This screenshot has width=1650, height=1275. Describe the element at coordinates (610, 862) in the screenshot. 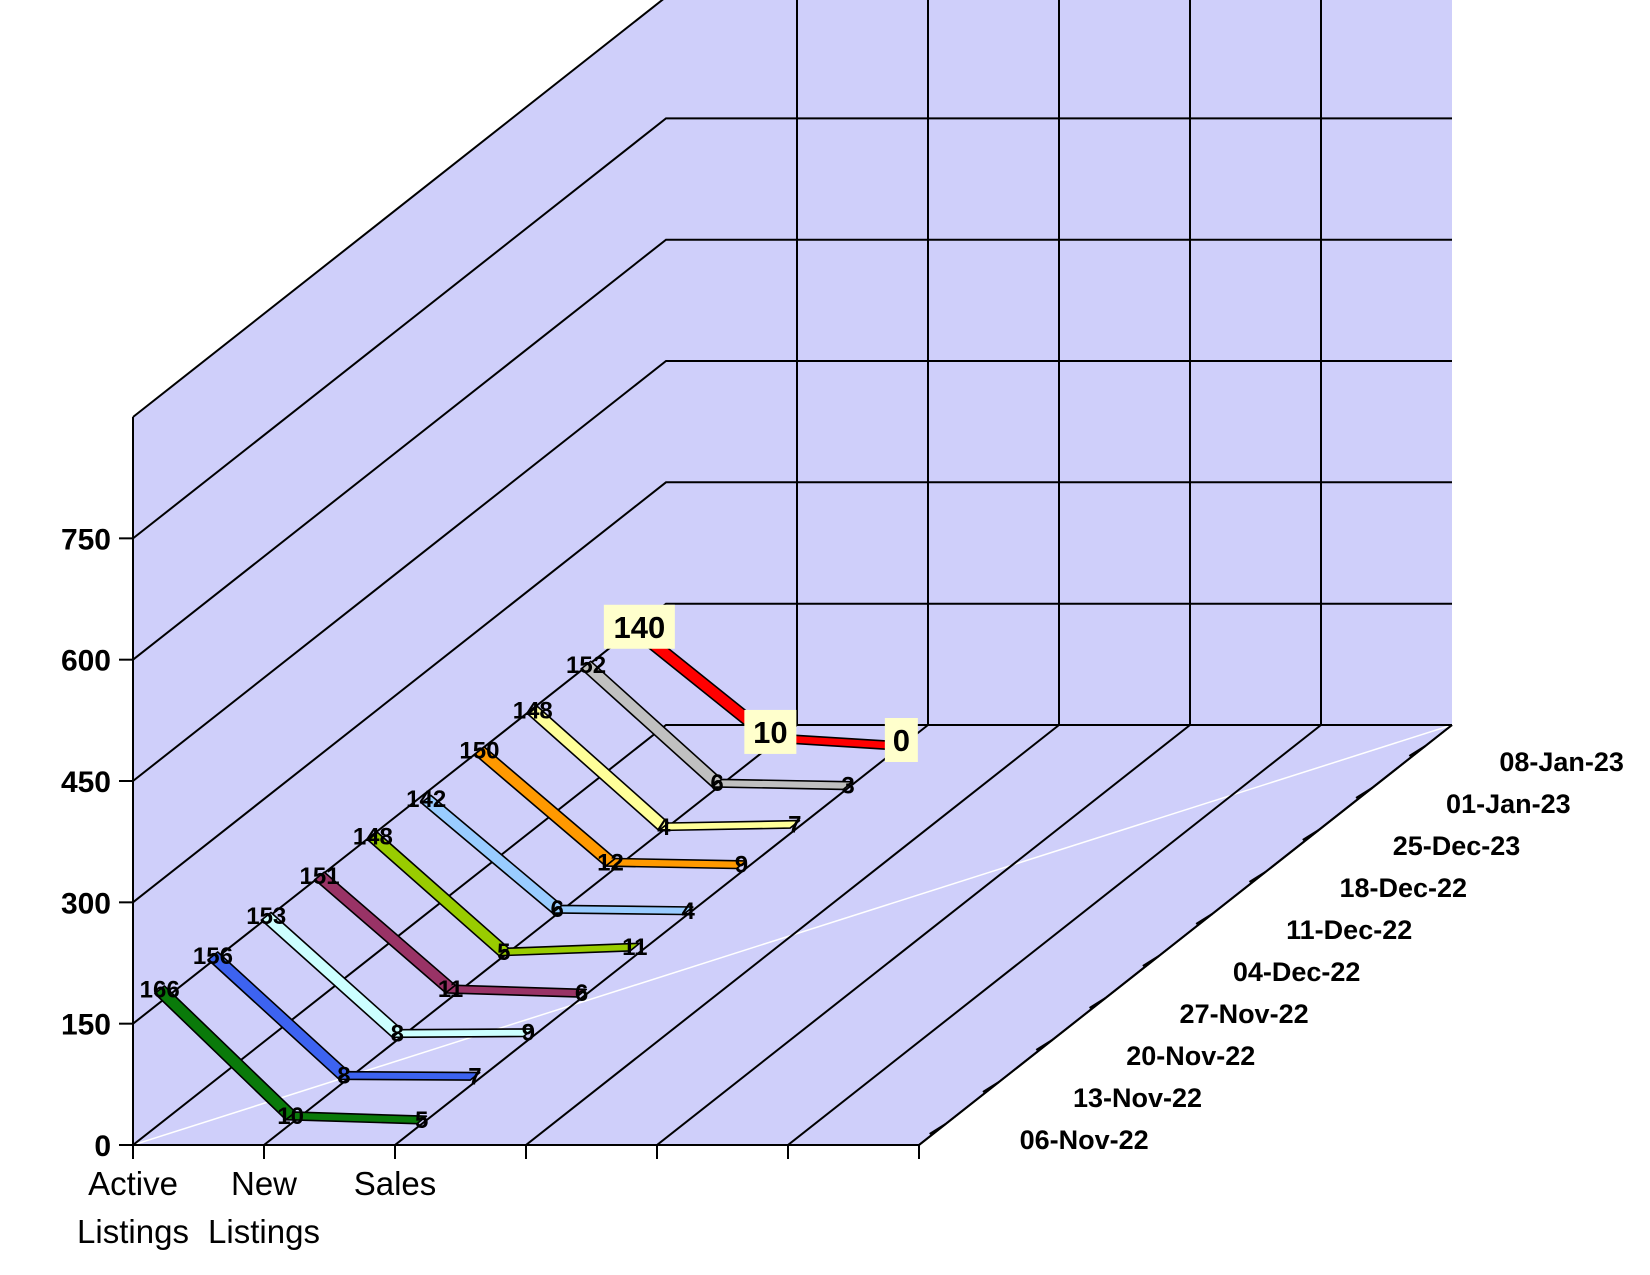

I see `data-label: 12` at that location.